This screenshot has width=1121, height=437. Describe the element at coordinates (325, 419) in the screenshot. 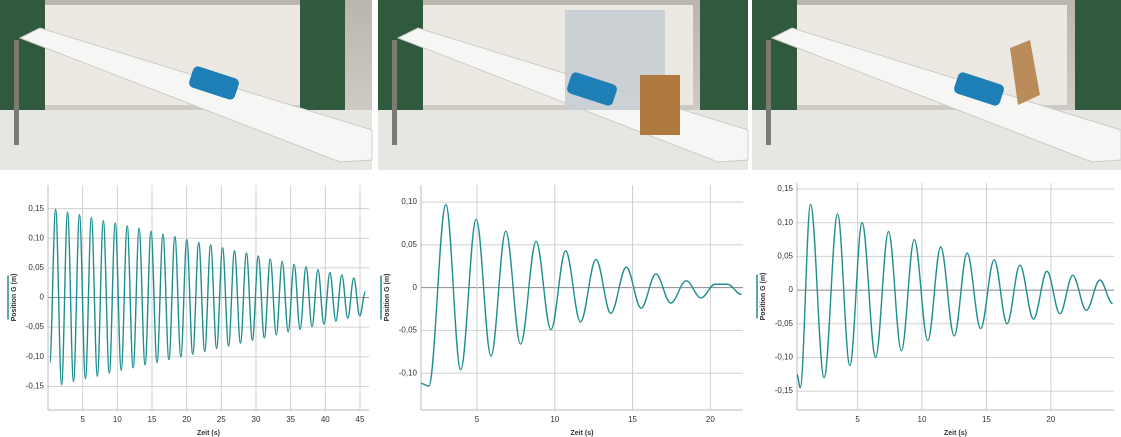

I see `x-tick-label: 40` at that location.